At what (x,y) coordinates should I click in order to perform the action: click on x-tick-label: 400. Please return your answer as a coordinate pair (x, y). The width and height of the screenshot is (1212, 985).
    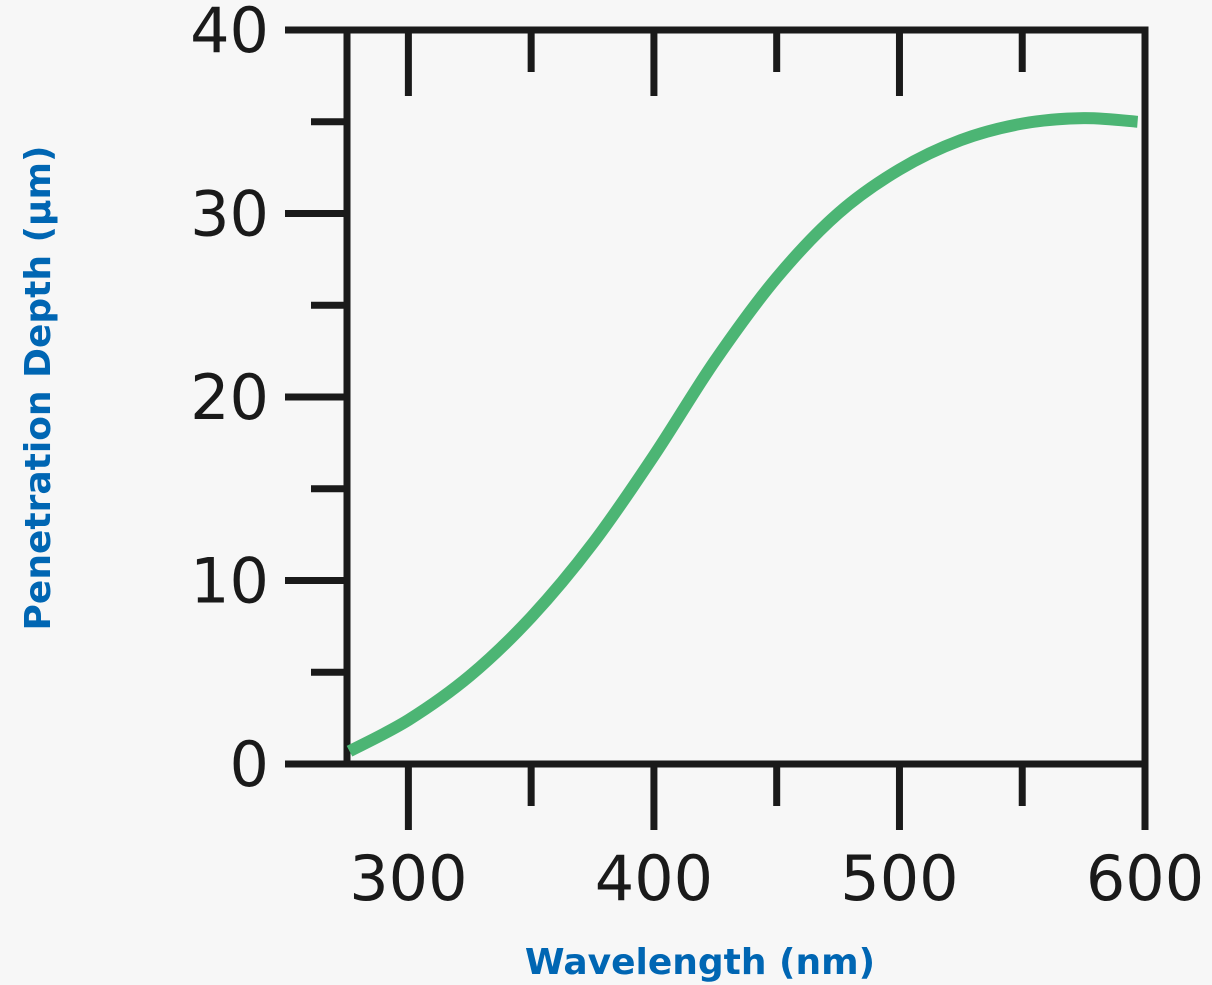
    Looking at the image, I should click on (654, 878).